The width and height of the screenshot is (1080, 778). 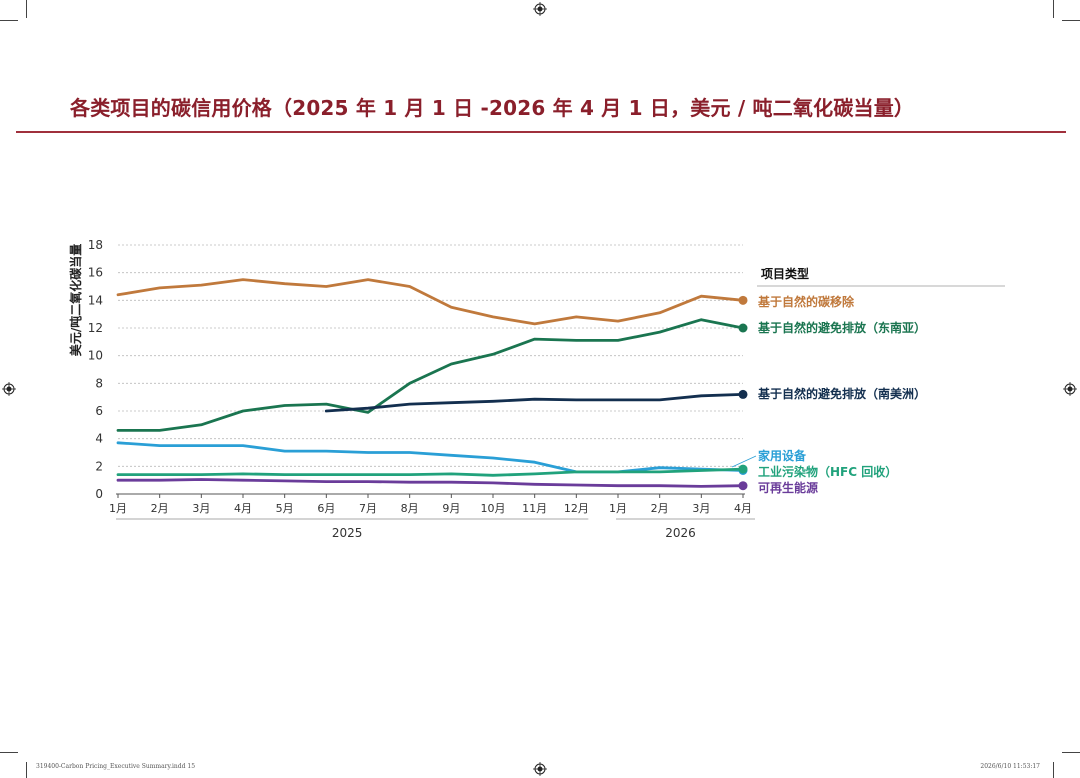 What do you see at coordinates (541, 132) in the screenshot?
I see `title-divider` at bounding box center [541, 132].